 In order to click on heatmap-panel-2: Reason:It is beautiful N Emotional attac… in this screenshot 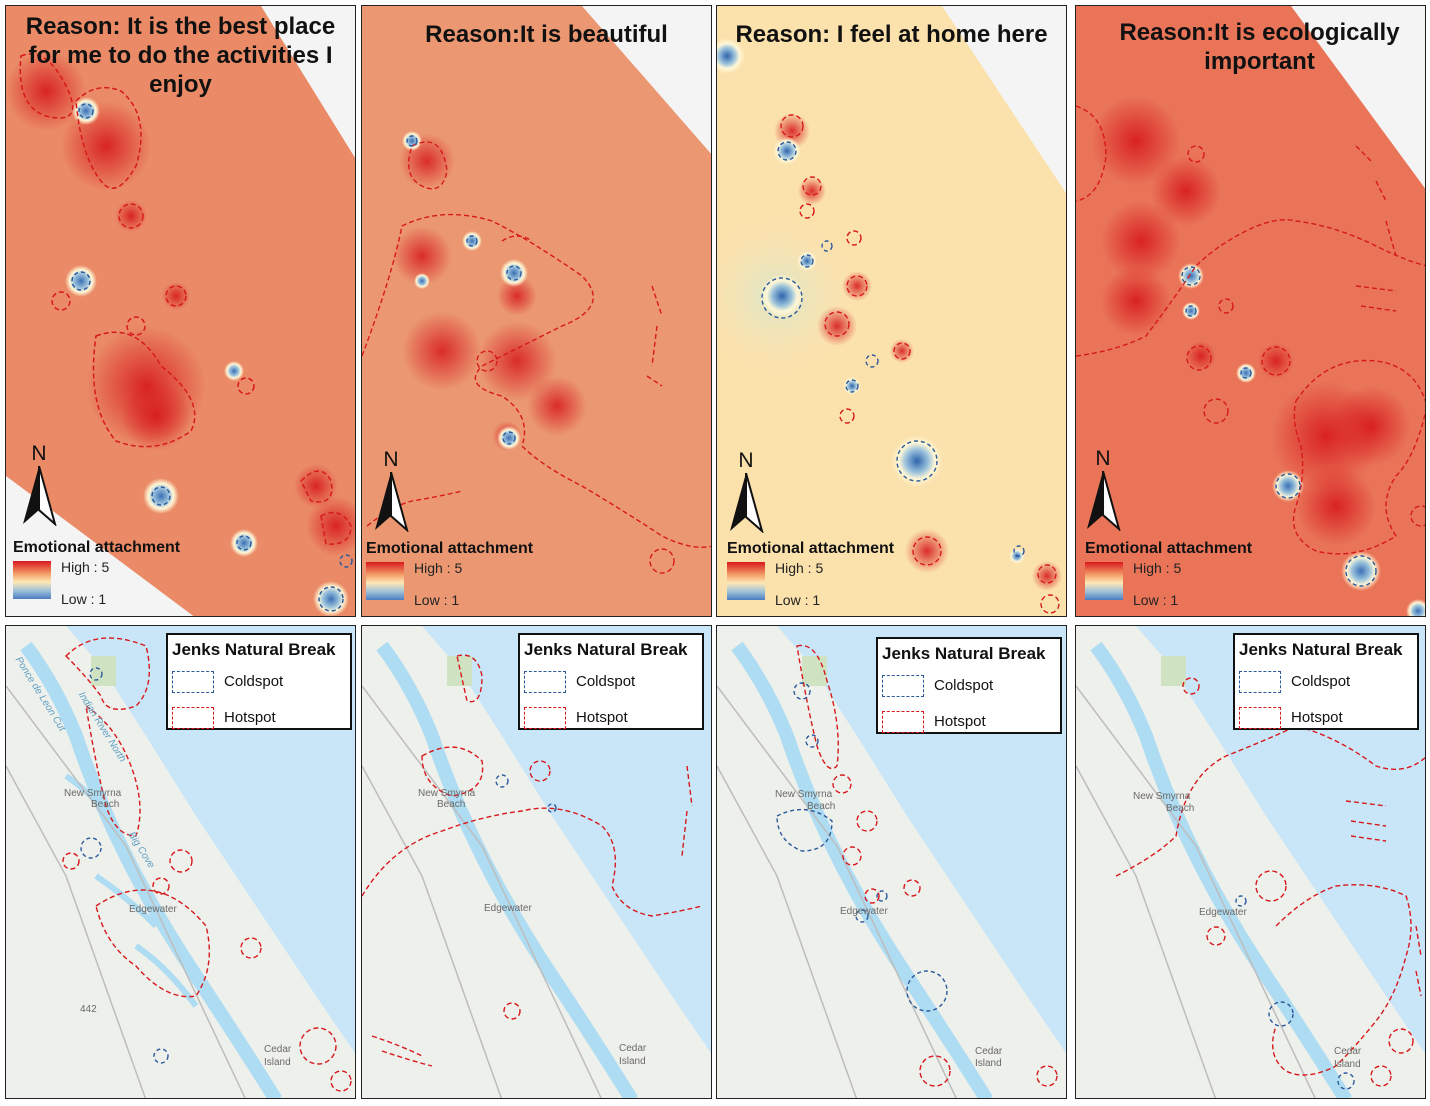, I will do `click(536, 311)`.